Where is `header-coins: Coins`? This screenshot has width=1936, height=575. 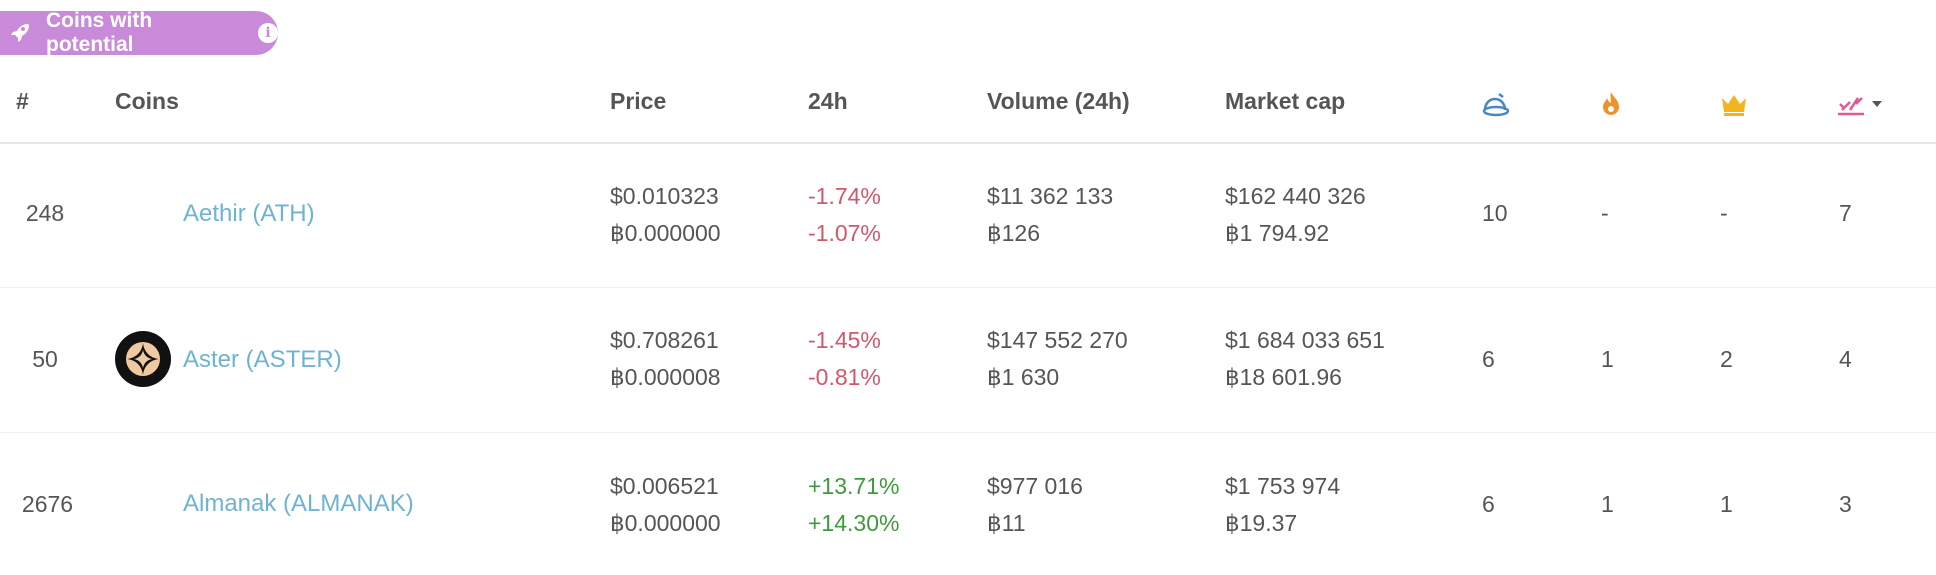
header-coins: Coins is located at coordinates (147, 101).